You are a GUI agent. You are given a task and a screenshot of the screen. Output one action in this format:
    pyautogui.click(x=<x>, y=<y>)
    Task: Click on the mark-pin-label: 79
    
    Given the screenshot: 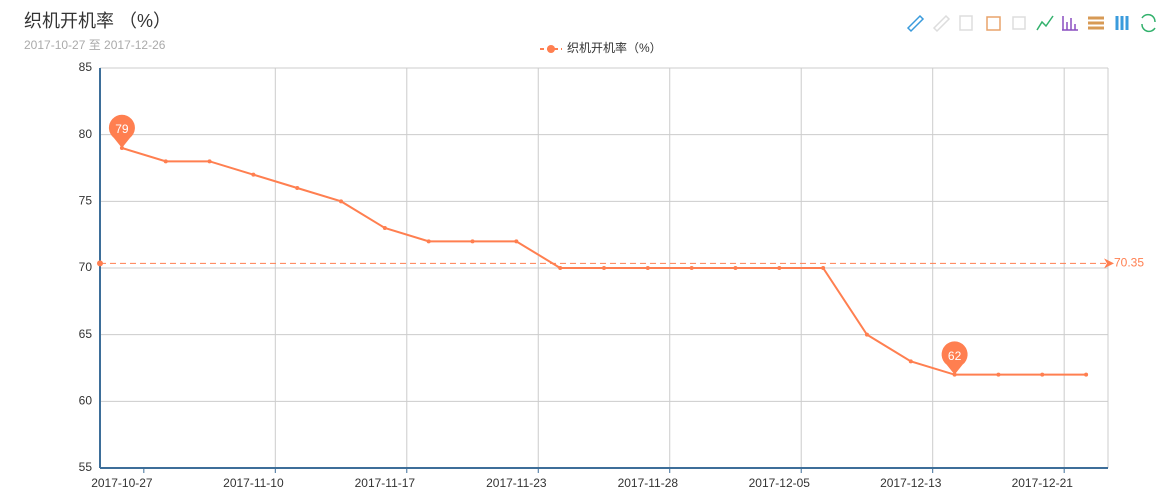 What is the action you would take?
    pyautogui.click(x=122, y=129)
    